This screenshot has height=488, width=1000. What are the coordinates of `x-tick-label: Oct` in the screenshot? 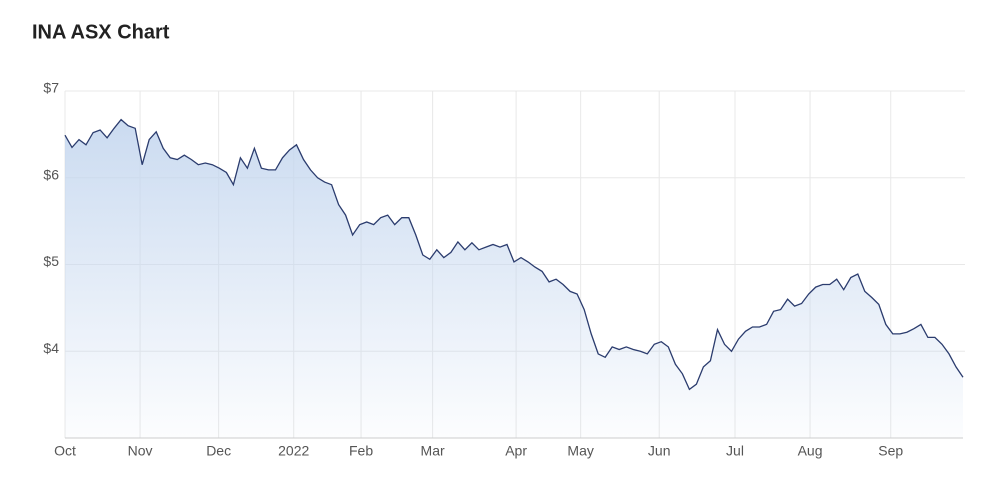 It's located at (65, 451).